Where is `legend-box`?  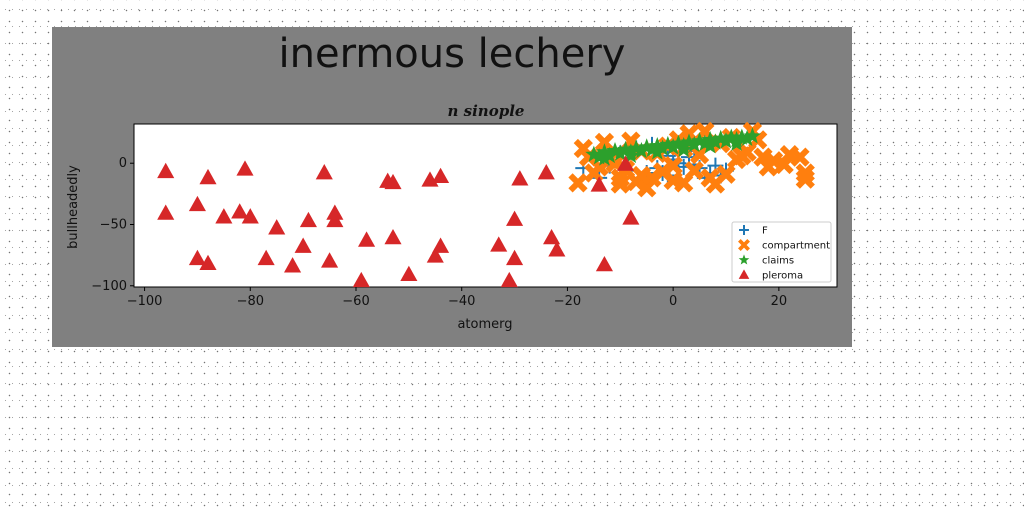
legend-box is located at coordinates (781, 252).